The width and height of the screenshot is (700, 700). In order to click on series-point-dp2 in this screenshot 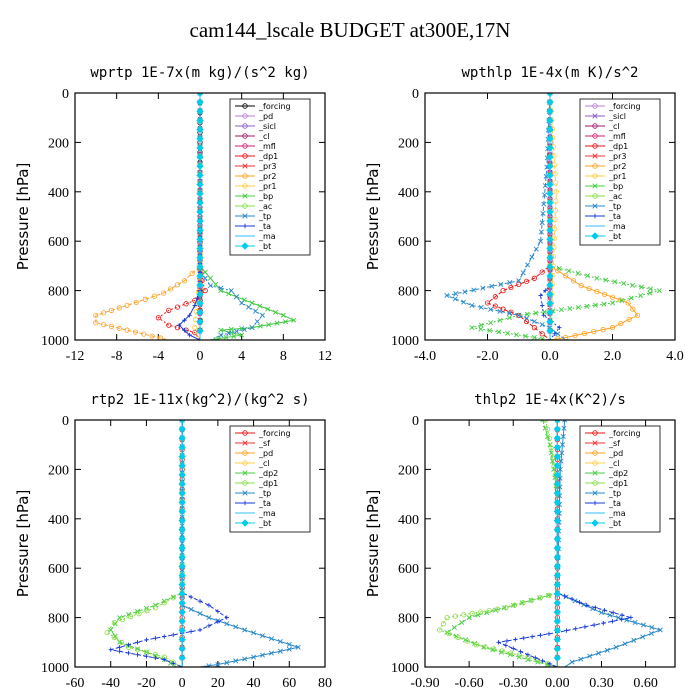, I will do `click(120, 618)`.